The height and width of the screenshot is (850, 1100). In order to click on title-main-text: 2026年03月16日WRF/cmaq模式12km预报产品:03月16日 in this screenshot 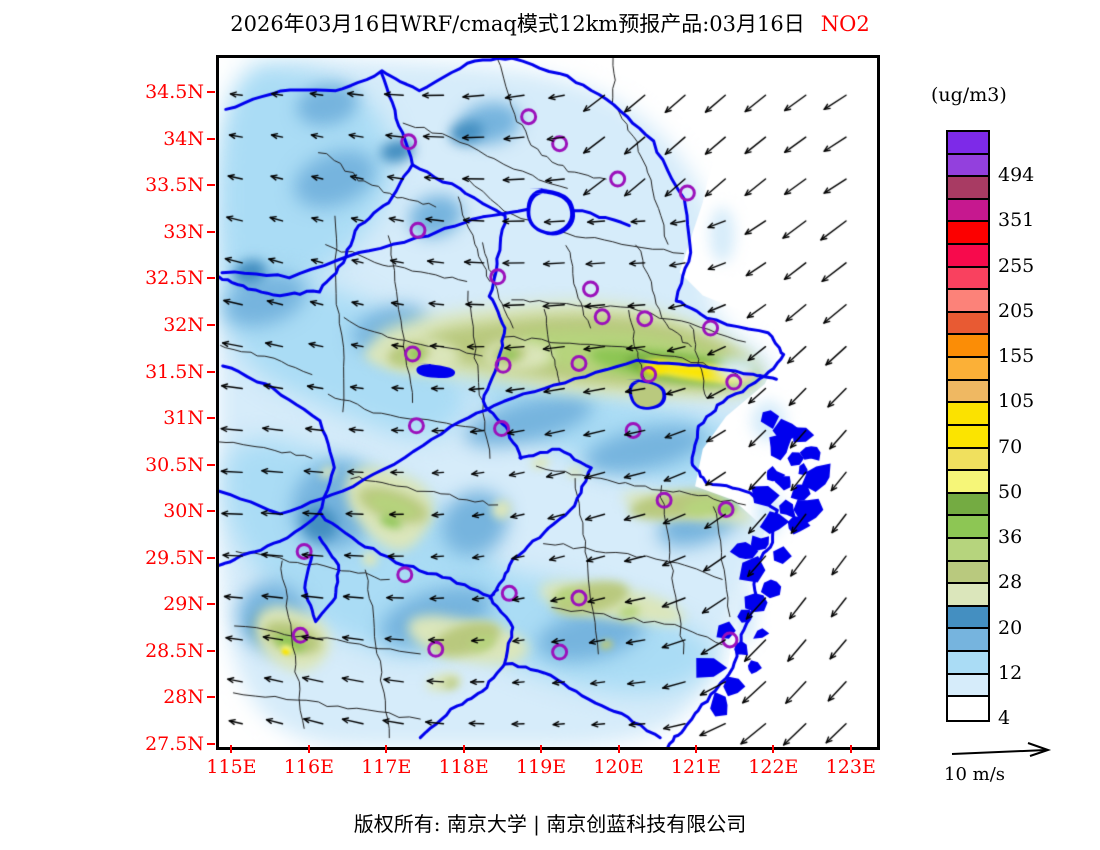, I will do `click(517, 24)`.